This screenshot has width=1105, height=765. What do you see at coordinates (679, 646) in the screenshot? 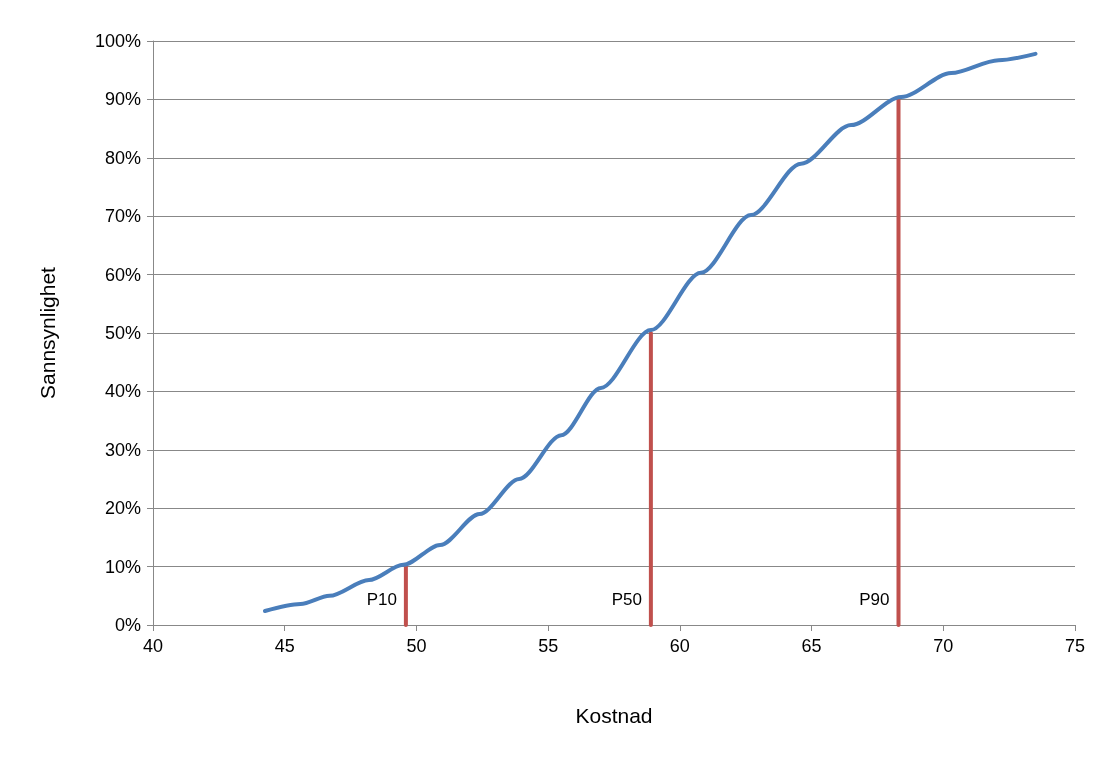
I see `x-tick-label: 60` at bounding box center [679, 646].